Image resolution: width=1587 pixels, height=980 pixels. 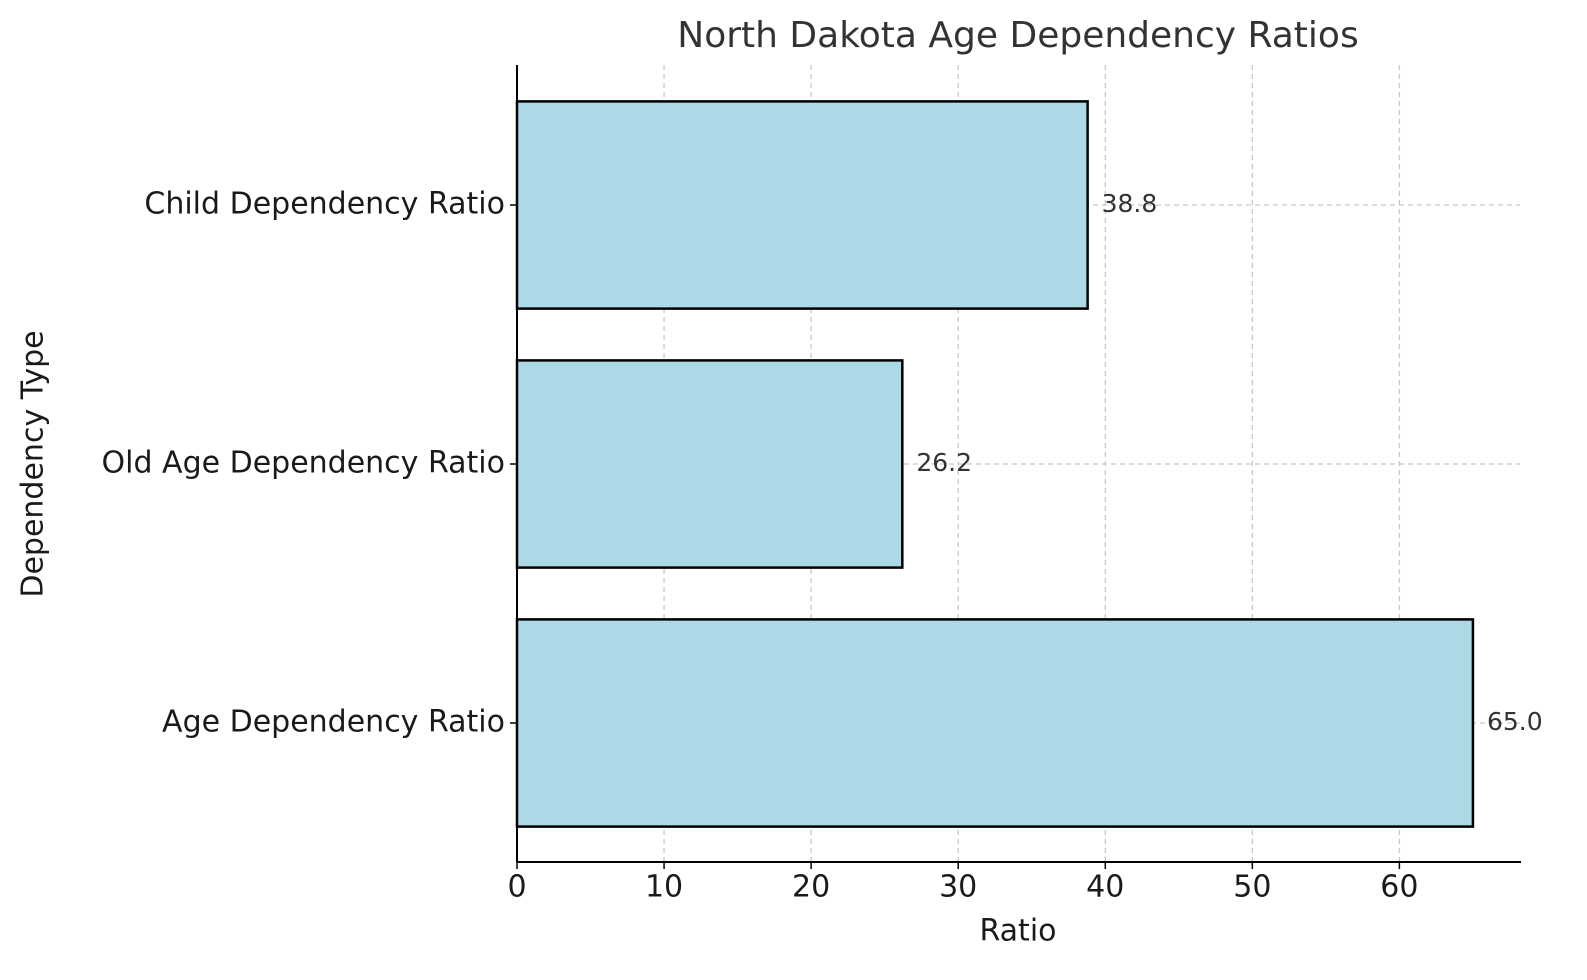 I want to click on x-tick-label: 10, so click(x=664, y=887).